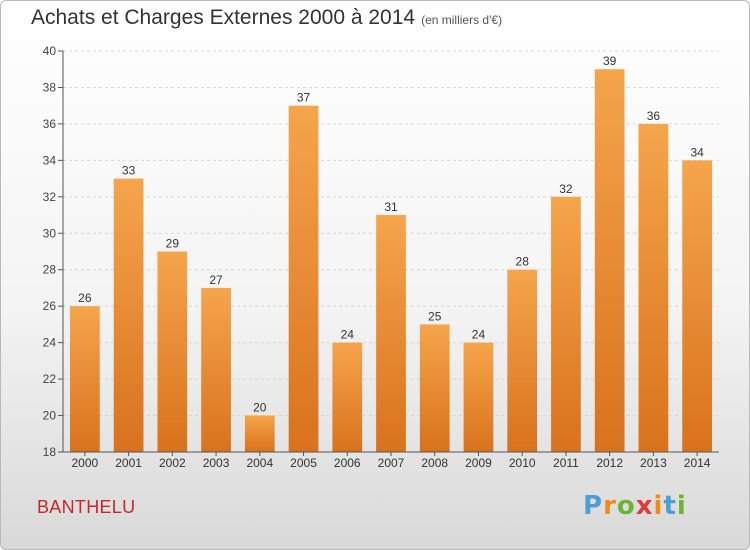 The width and height of the screenshot is (750, 550). Describe the element at coordinates (593, 506) in the screenshot. I see `logo-letter: P` at that location.